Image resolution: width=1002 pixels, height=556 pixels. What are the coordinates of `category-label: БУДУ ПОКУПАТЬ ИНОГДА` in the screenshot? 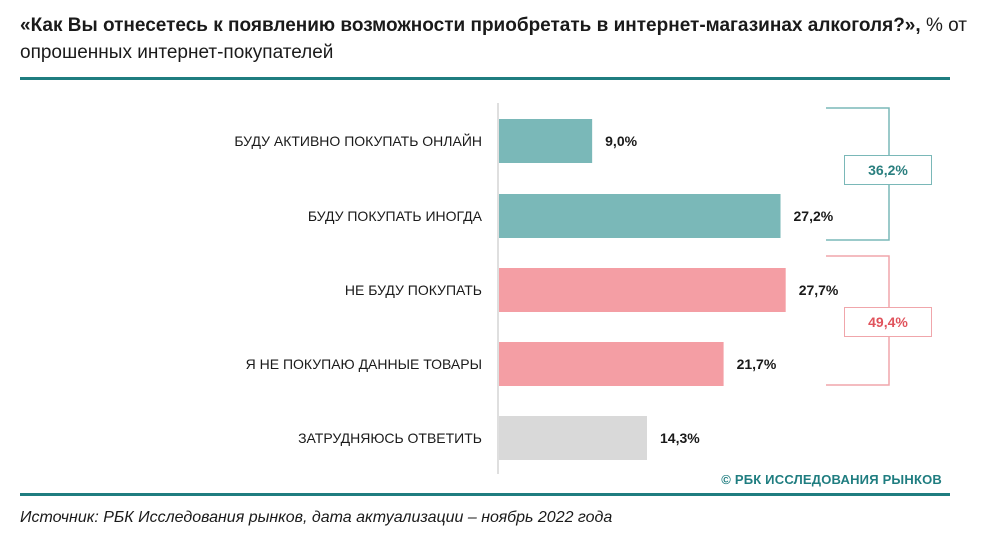 It's located at (395, 216).